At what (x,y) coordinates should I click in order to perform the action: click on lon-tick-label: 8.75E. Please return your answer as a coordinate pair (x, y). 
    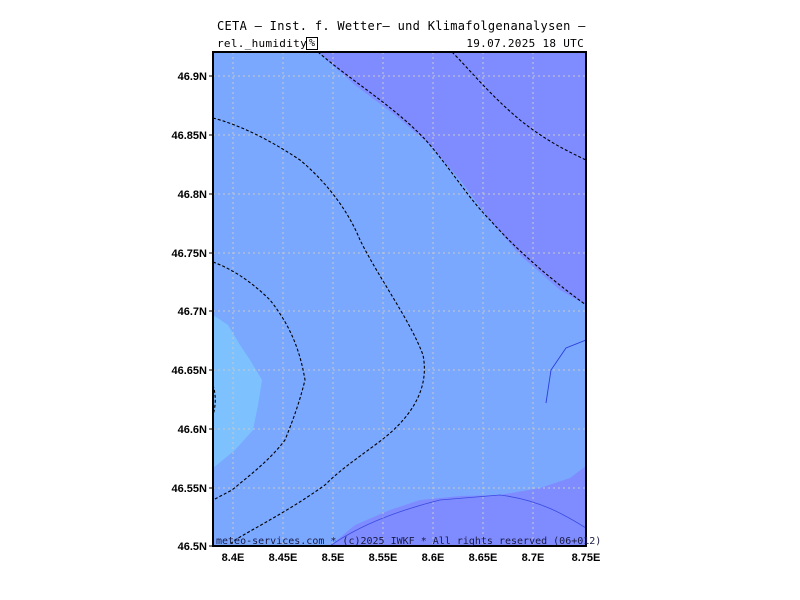
    Looking at the image, I should click on (586, 558).